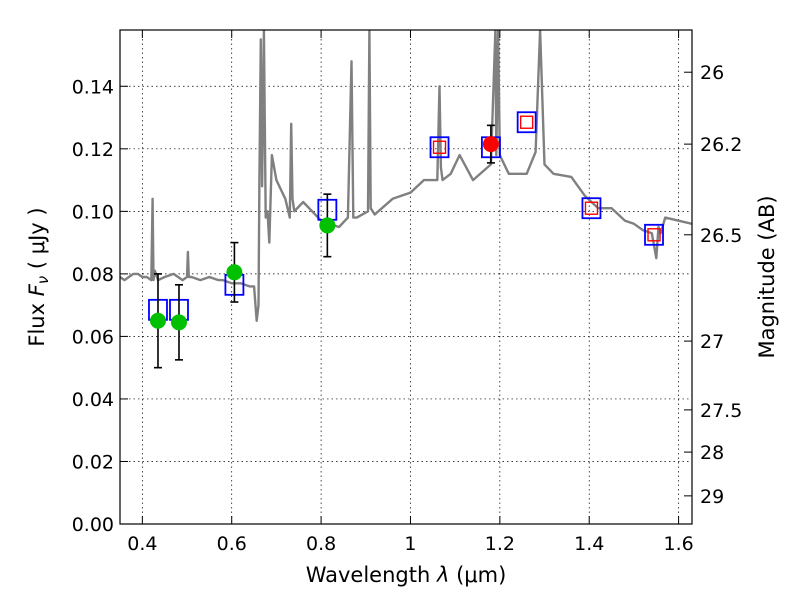 The width and height of the screenshot is (800, 600). I want to click on x-tick-label: 1, so click(410, 544).